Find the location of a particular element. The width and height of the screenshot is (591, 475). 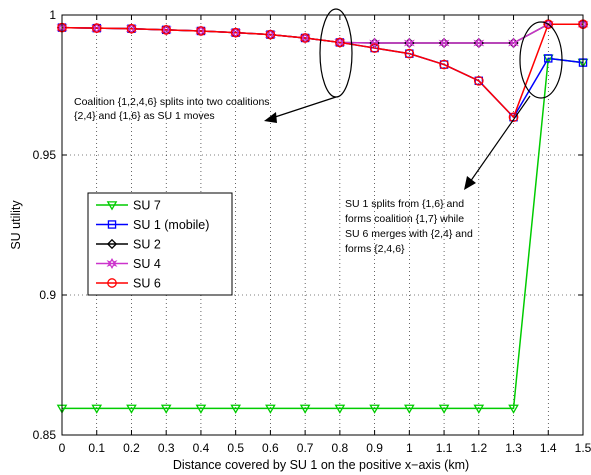

x-tick-label: 1.2 is located at coordinates (478, 448).